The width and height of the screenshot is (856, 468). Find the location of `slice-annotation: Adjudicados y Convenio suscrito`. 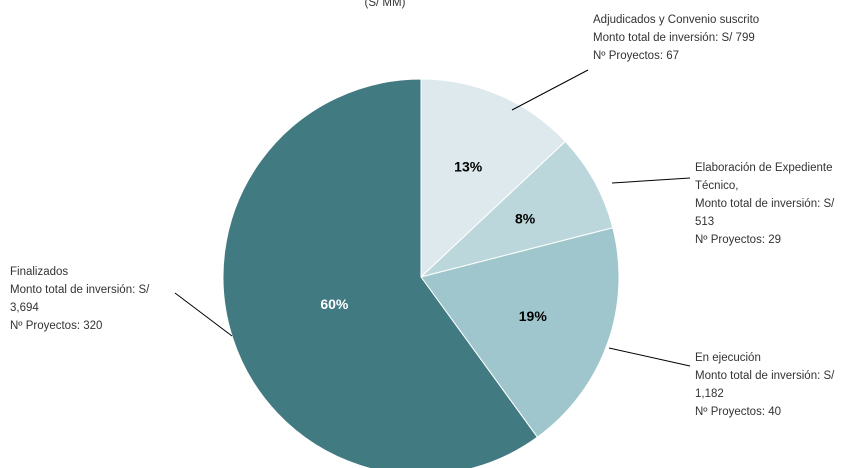

slice-annotation: Adjudicados y Convenio suscrito is located at coordinates (676, 20).